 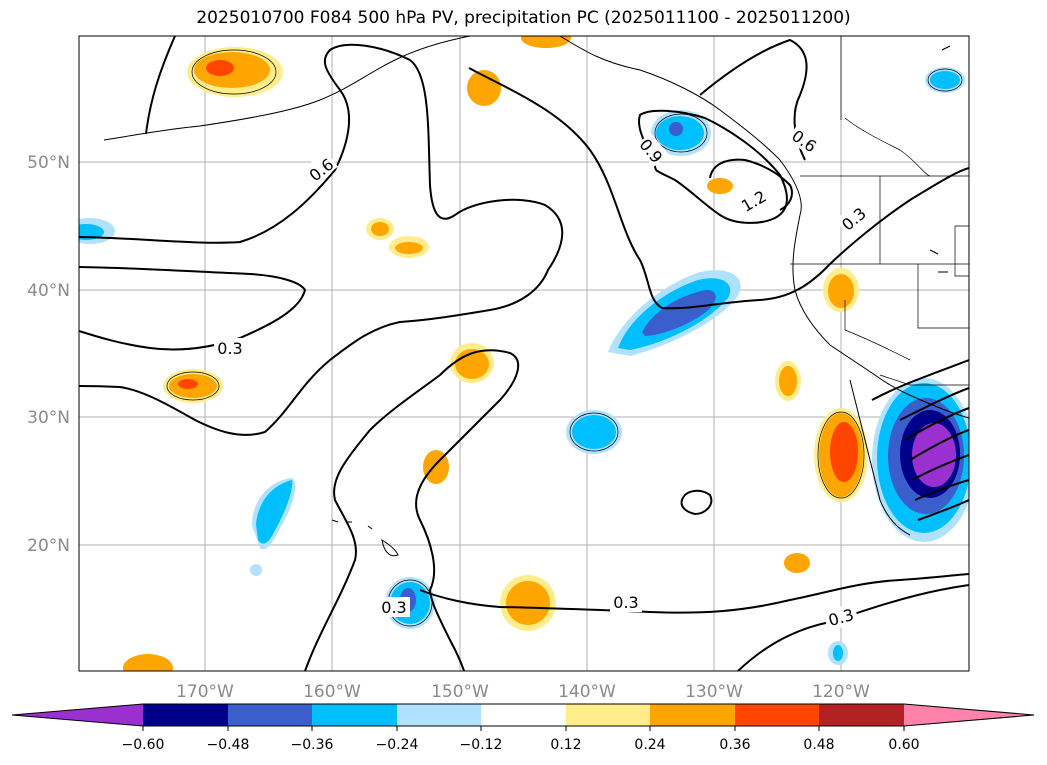 I want to click on lat-tick-labels: 50°N 40°N 30°N 20°N, so click(x=48, y=354).